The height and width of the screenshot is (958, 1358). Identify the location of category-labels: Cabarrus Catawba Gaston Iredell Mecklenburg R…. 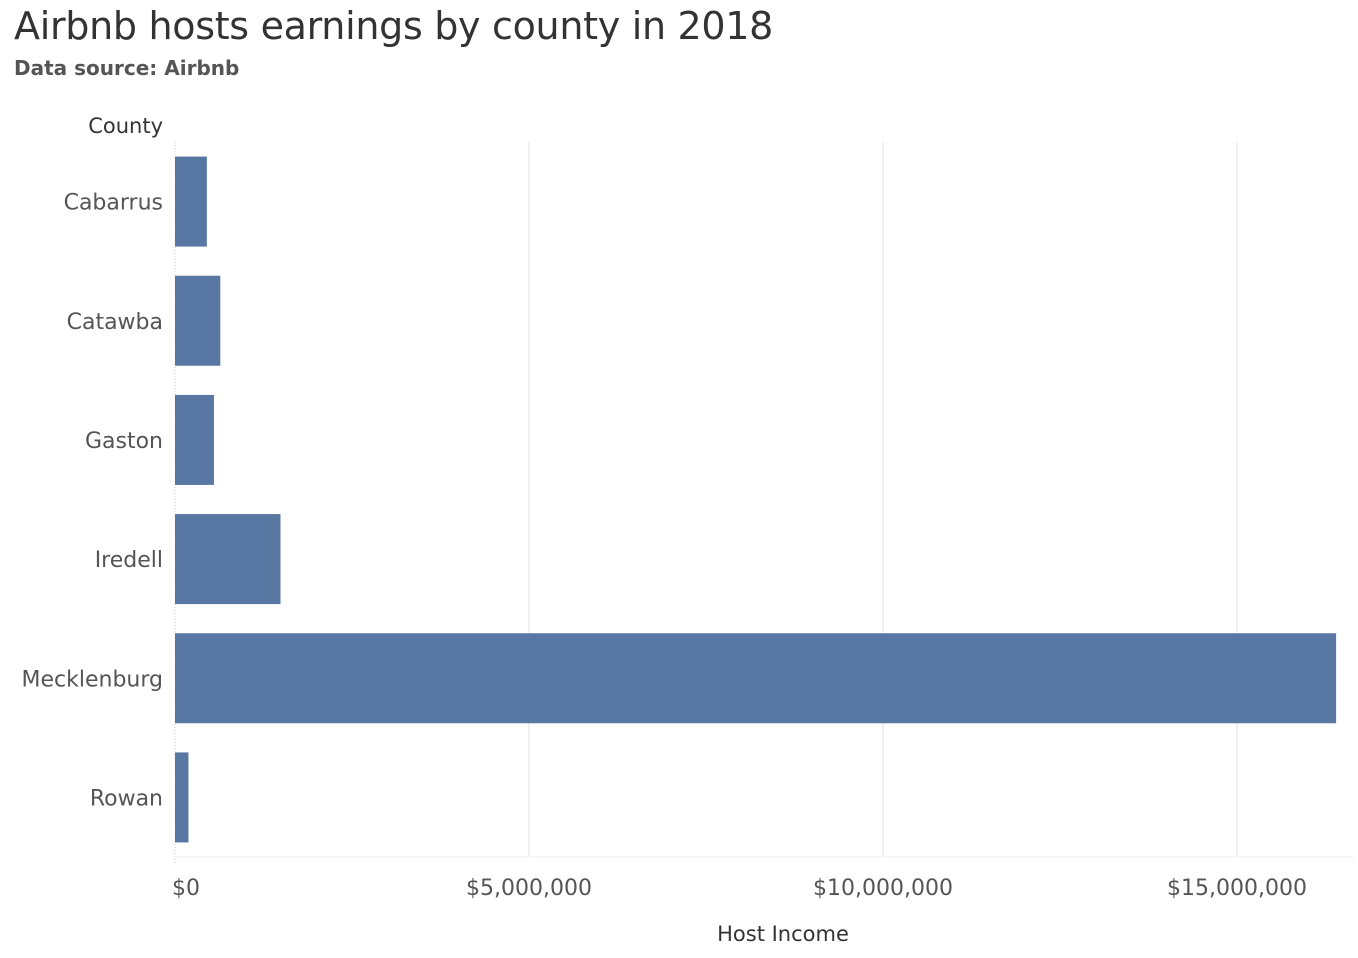
(92, 501).